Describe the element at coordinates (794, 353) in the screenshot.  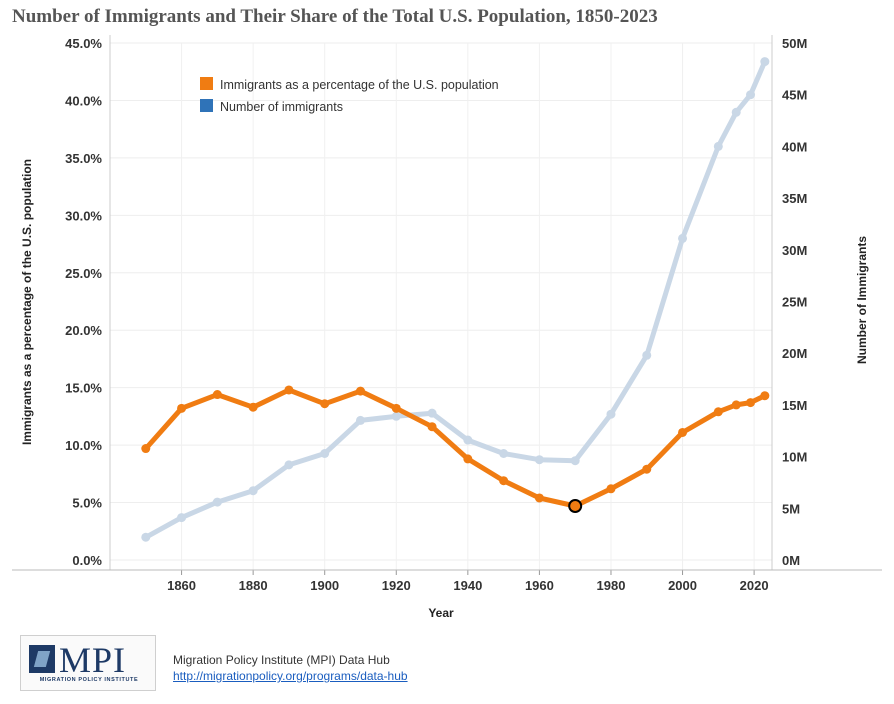
I see `y-right-tick-label: 20M` at that location.